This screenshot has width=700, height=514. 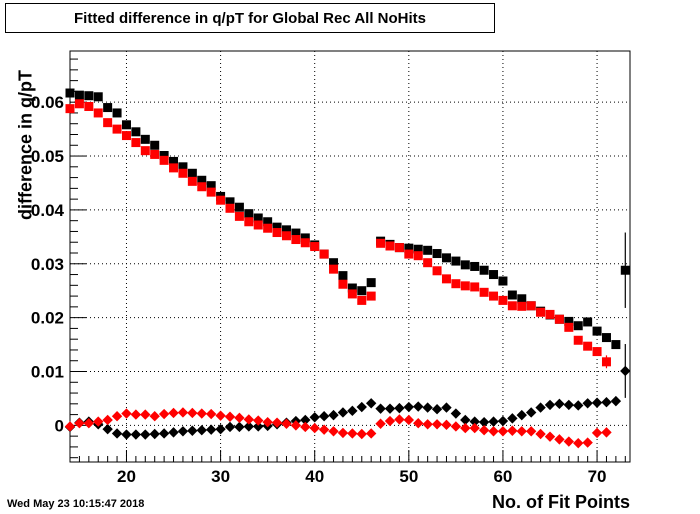 I want to click on timestamp: Wed May 23 10:15:47 2018, so click(x=76, y=504).